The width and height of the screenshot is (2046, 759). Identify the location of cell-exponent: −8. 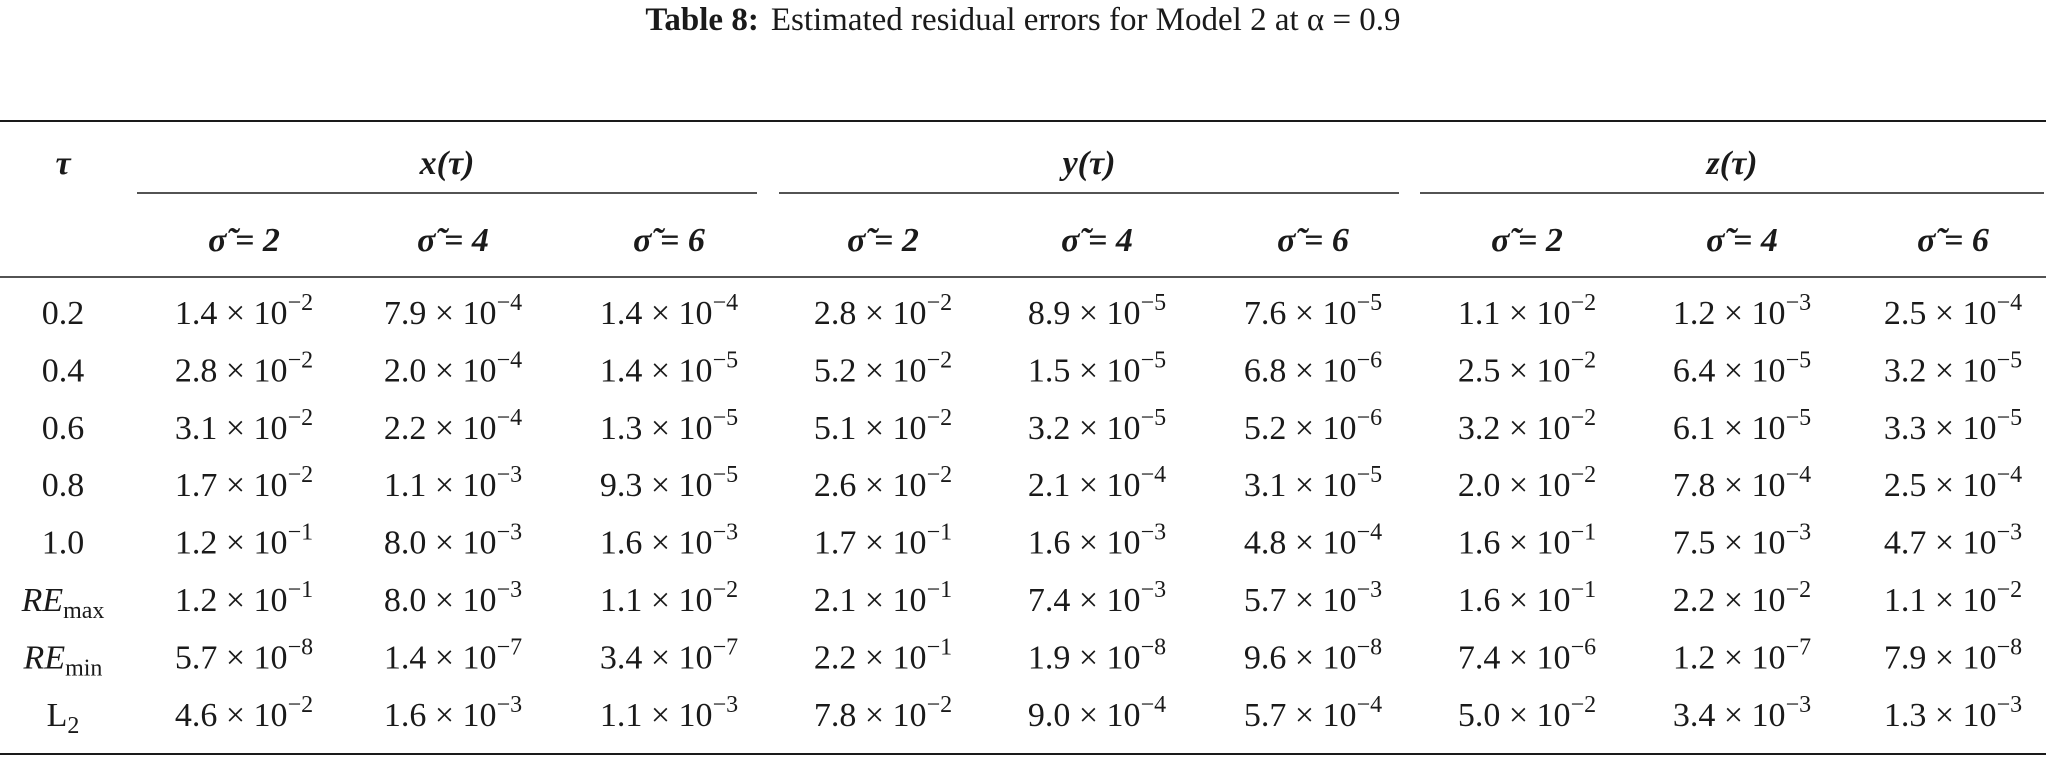
(1154, 647).